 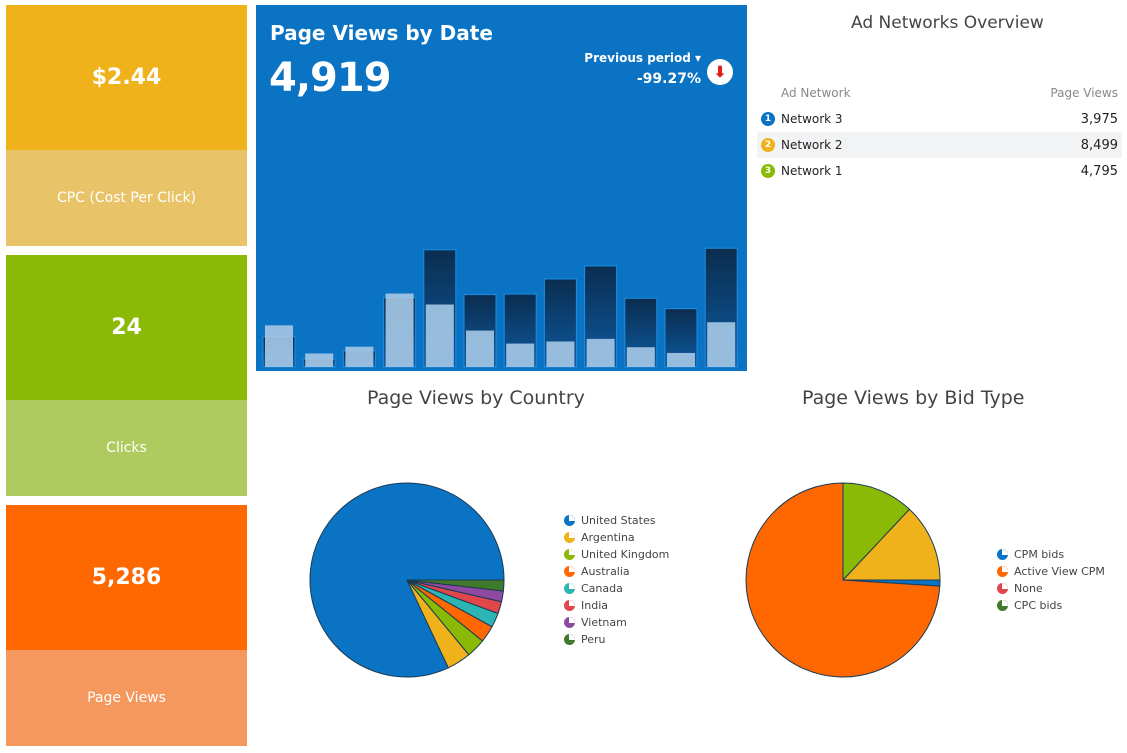 I want to click on rank-badge: 1, so click(x=768, y=119).